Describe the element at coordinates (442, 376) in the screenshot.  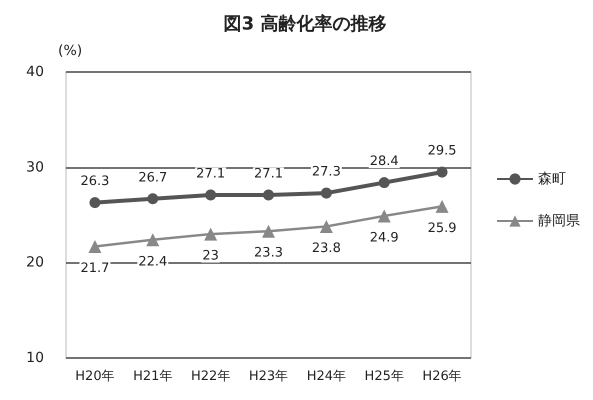
I see `x-tick-label: H26年` at that location.